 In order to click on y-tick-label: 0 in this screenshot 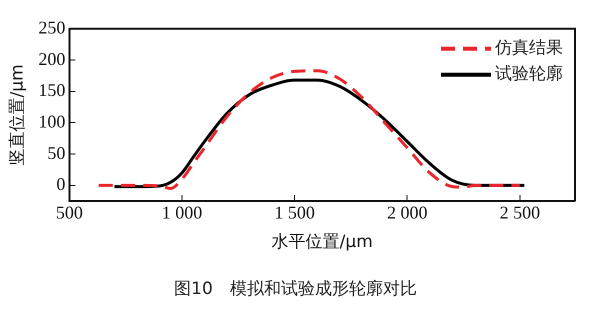, I will do `click(61, 184)`.